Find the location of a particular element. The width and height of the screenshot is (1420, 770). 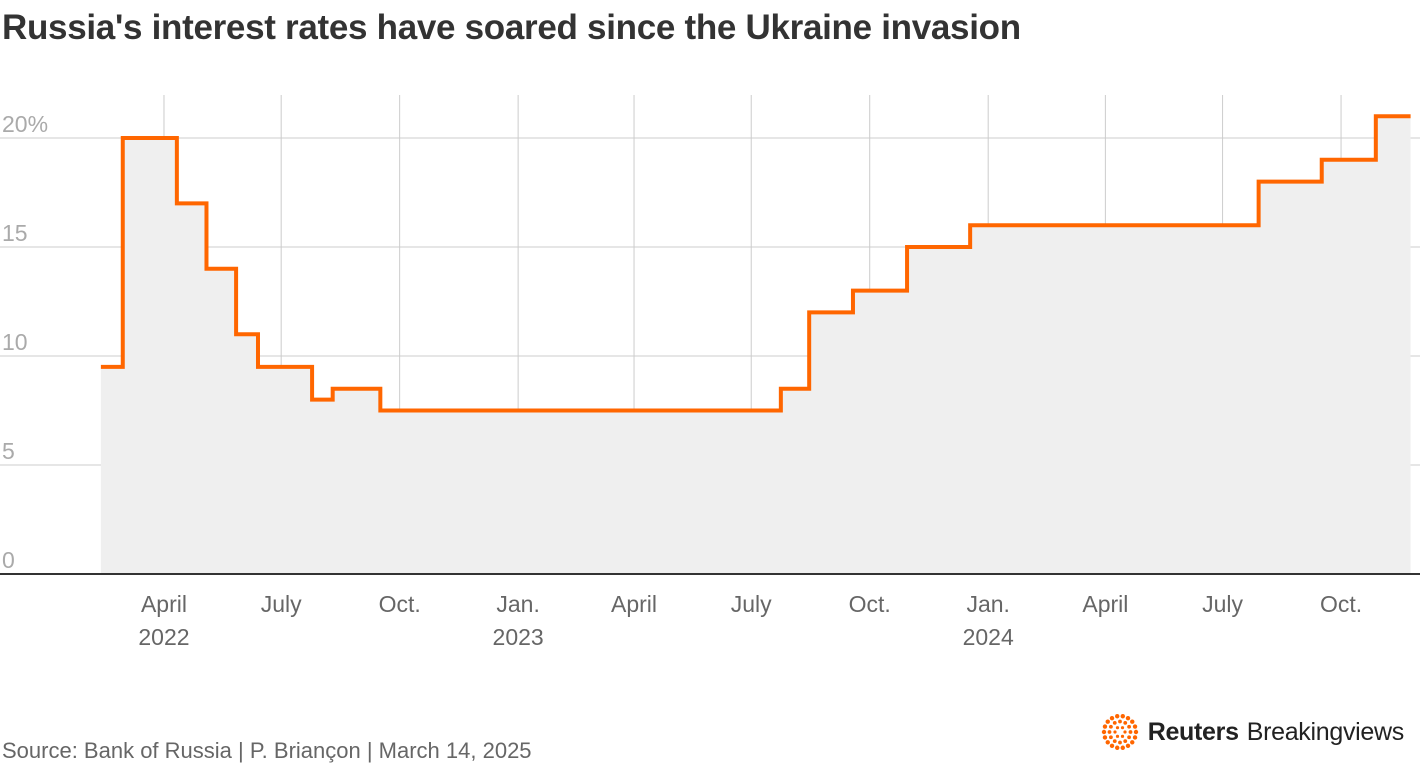

brand-name: Reuters is located at coordinates (1193, 731).